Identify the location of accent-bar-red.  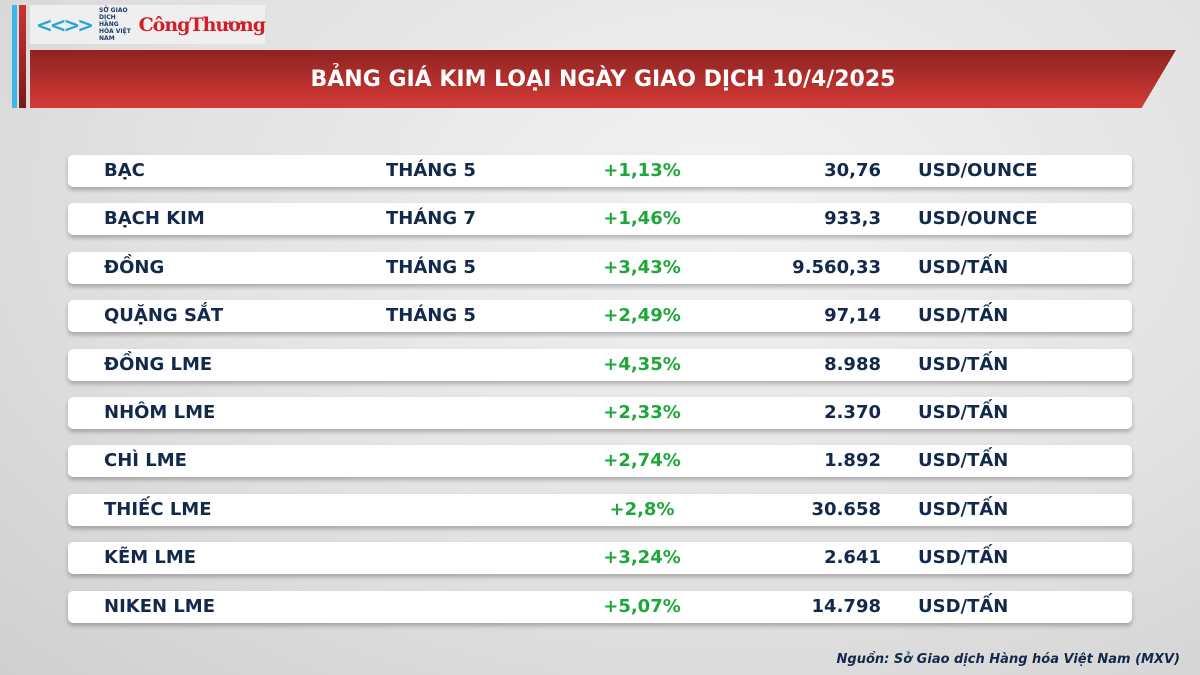
(22, 56).